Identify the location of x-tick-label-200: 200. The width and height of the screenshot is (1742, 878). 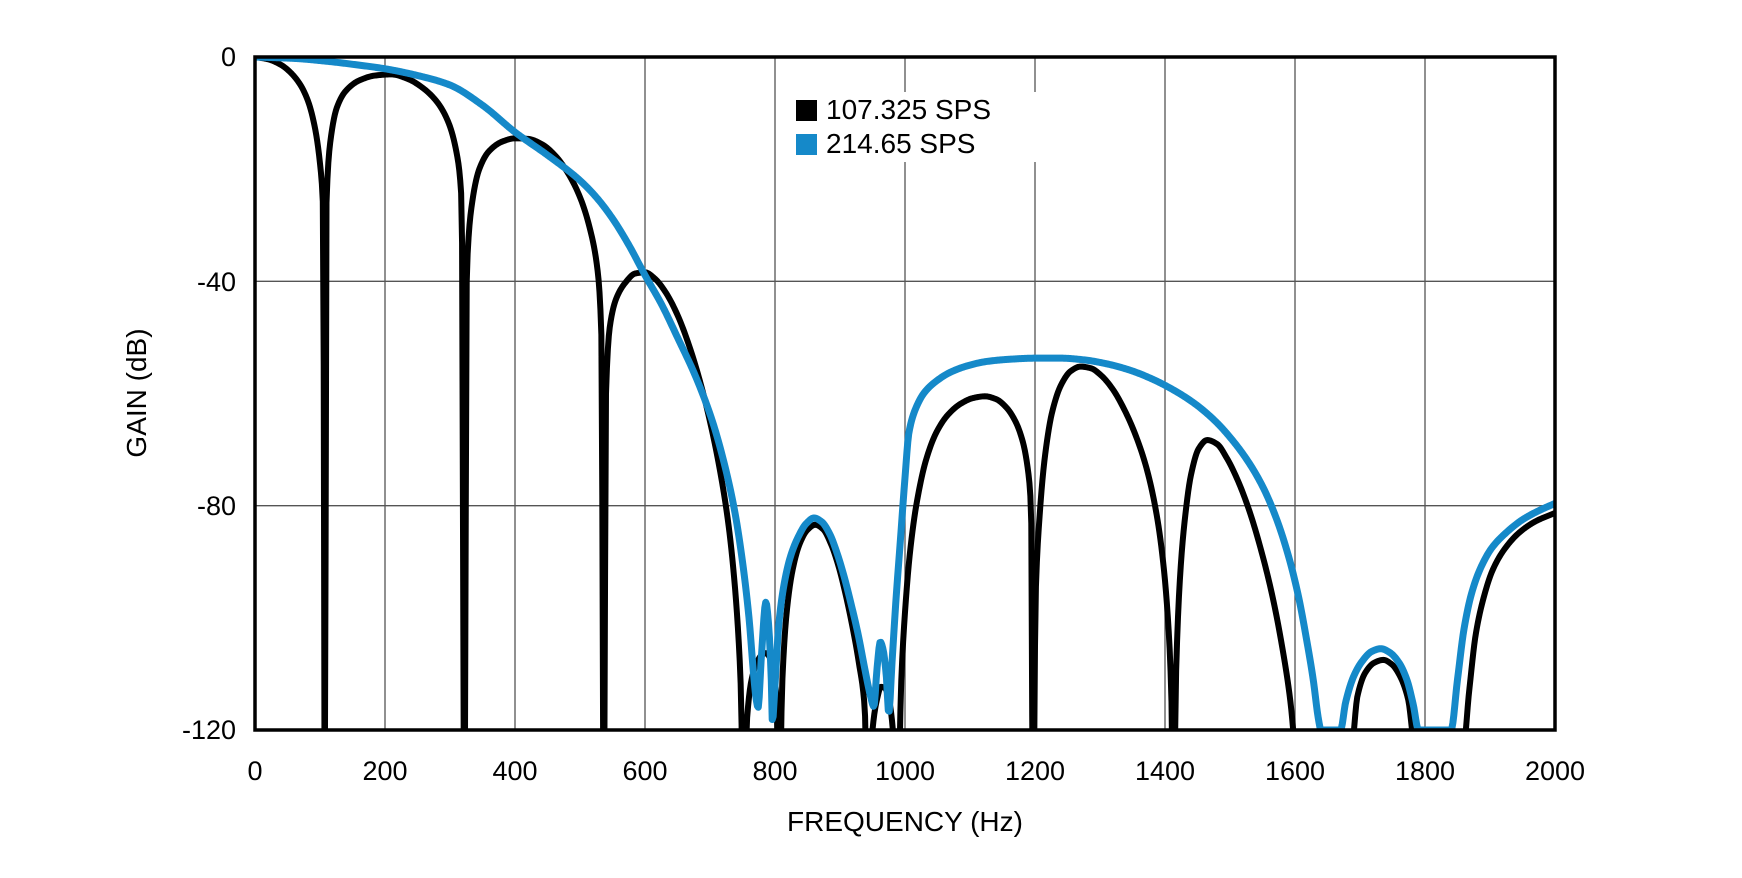
(385, 771).